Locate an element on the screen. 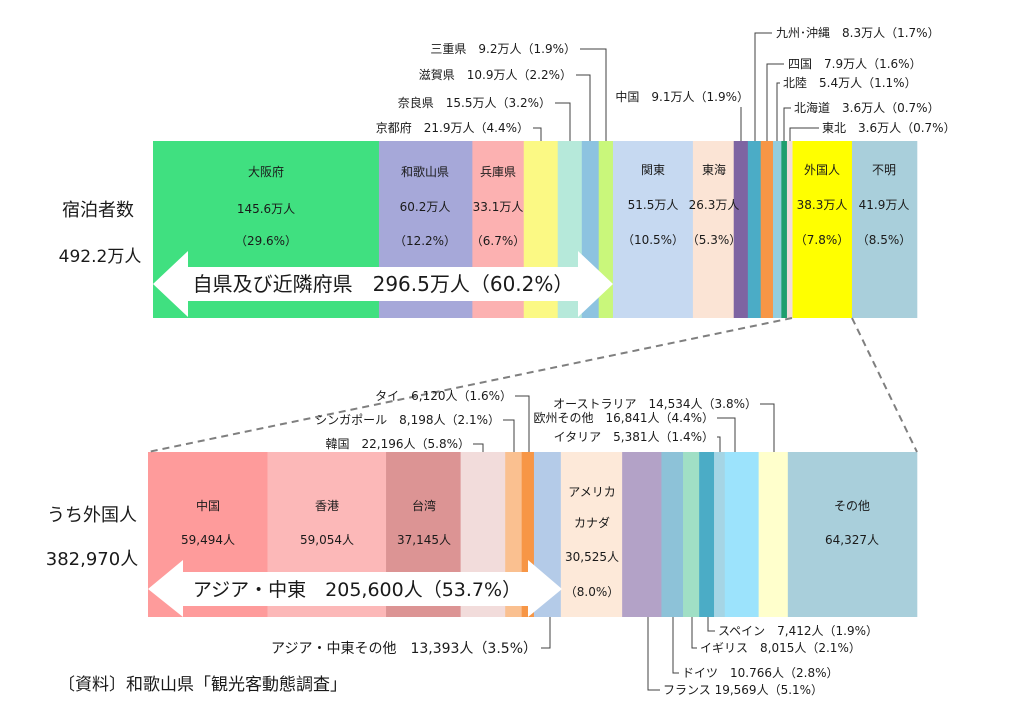 This screenshot has width=1009, height=709. callout-label: 京都府 21.9万人（4.4%） is located at coordinates (452, 127).